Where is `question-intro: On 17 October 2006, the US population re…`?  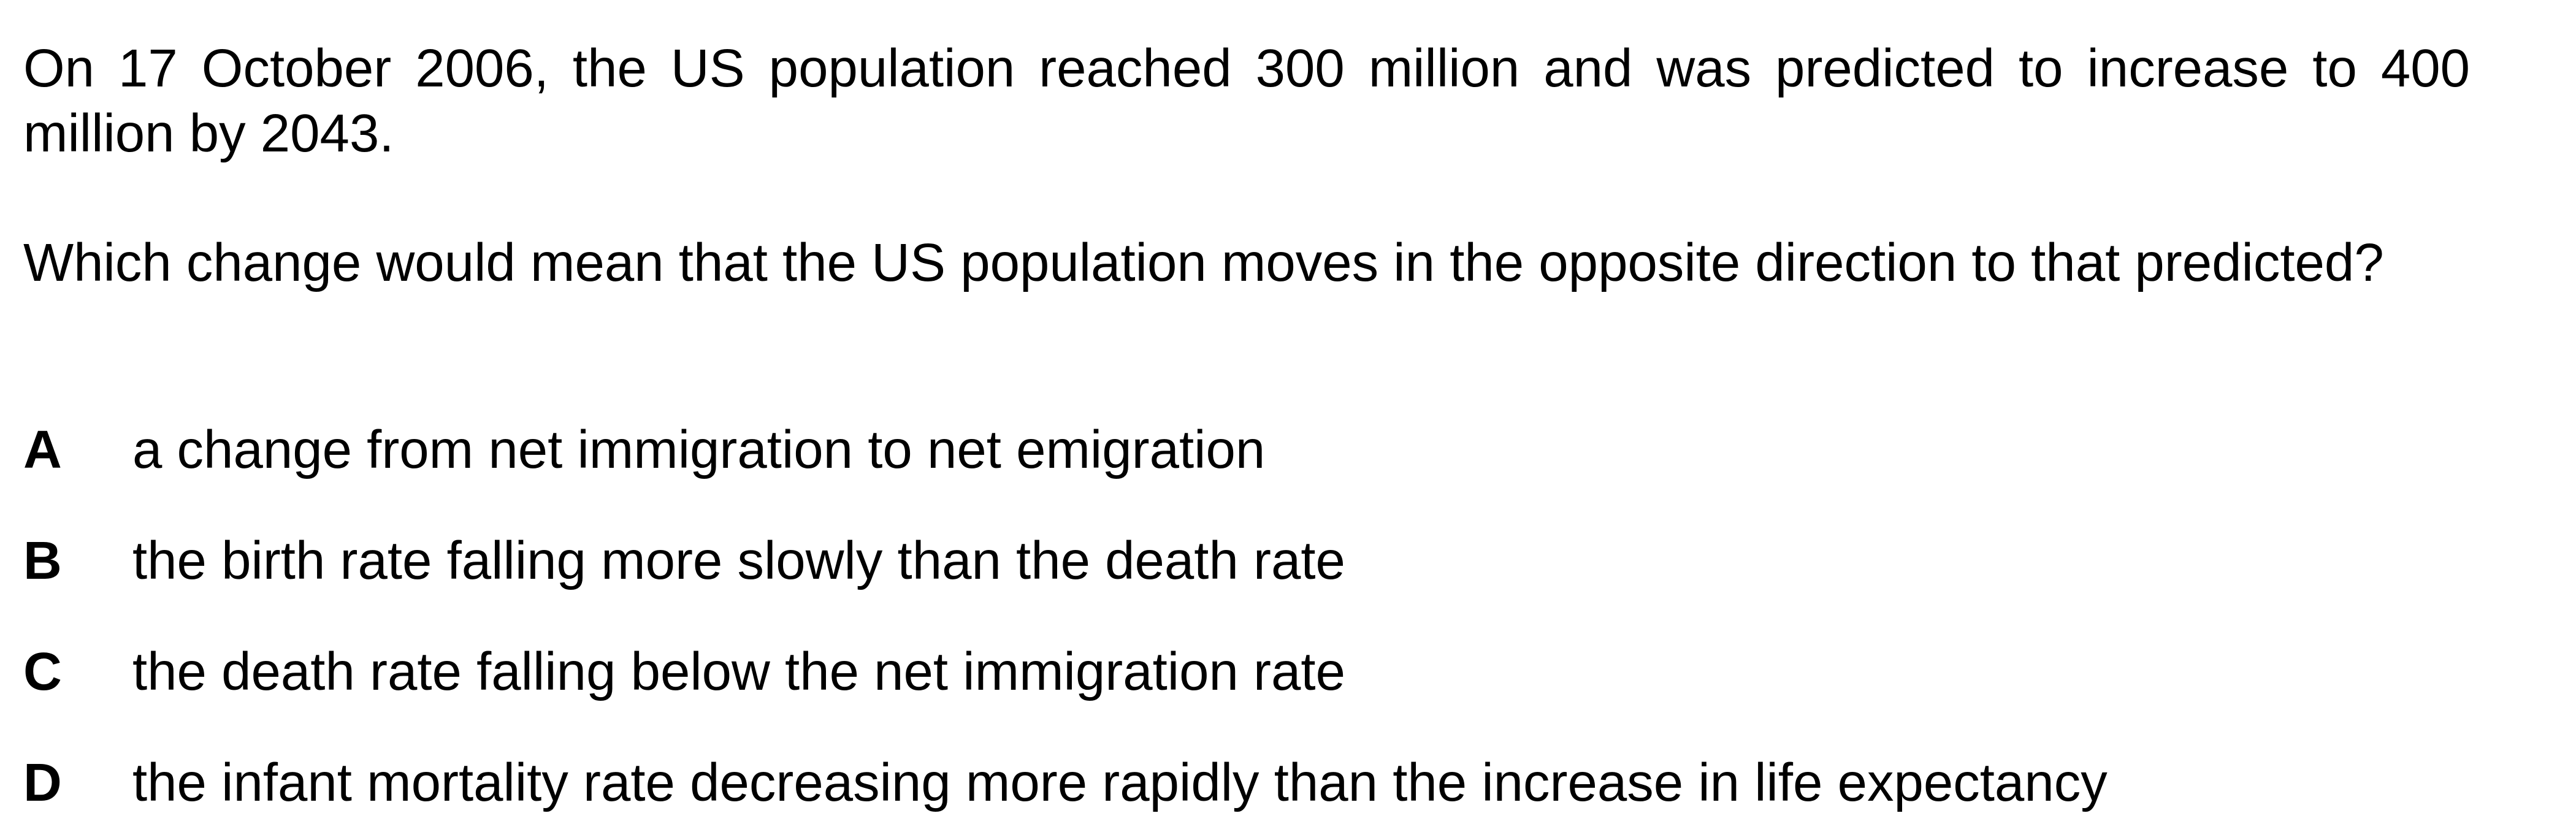
question-intro: On 17 October 2006, the US population re… is located at coordinates (1246, 101).